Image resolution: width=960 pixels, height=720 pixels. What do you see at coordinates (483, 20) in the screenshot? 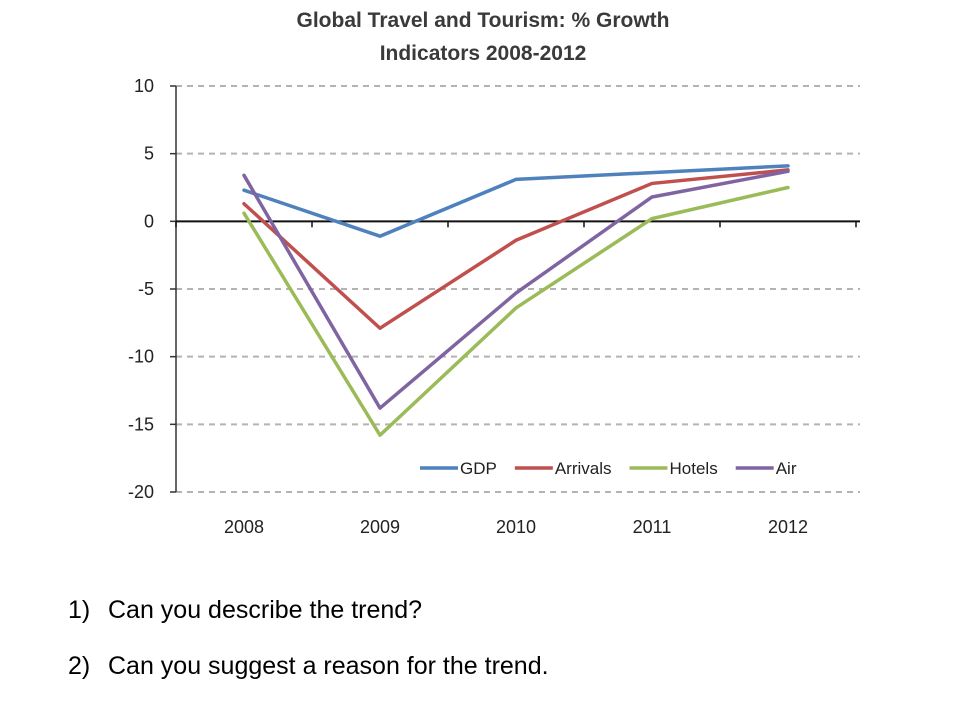
I see `chart-title-line-1: Global Travel and Tourism: % Growth` at bounding box center [483, 20].